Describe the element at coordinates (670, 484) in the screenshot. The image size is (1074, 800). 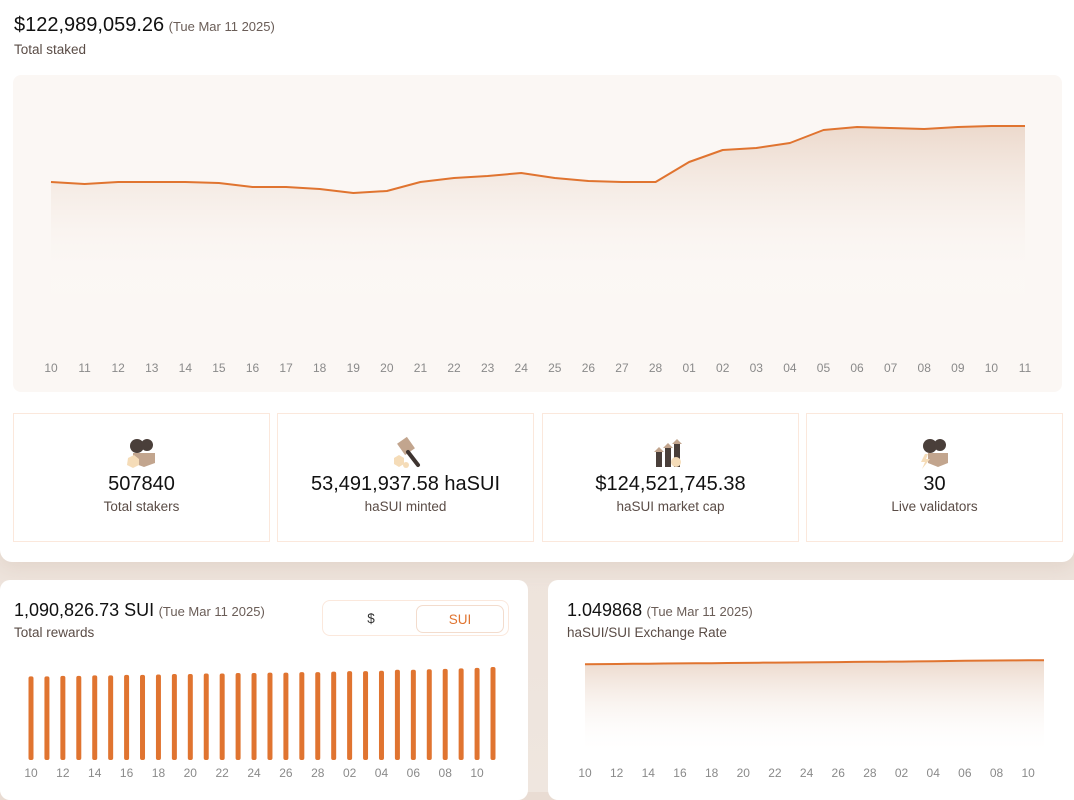
I see `stat-value: $124,521,745.38` at that location.